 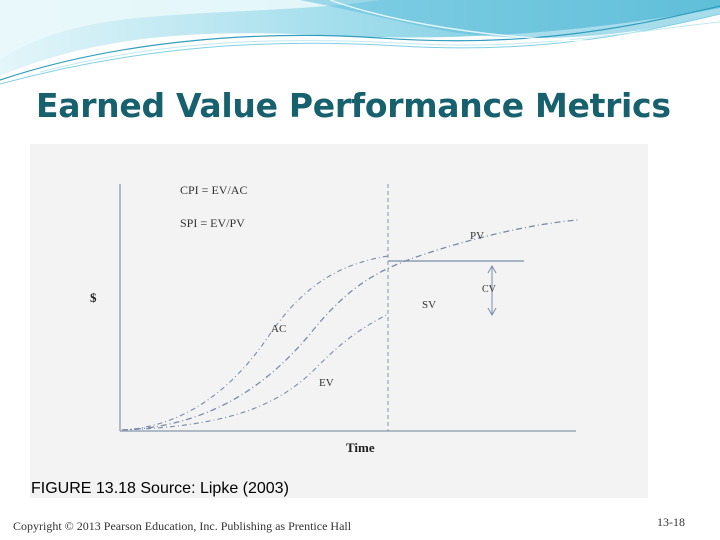 What do you see at coordinates (326, 383) in the screenshot?
I see `ev-label: EV` at bounding box center [326, 383].